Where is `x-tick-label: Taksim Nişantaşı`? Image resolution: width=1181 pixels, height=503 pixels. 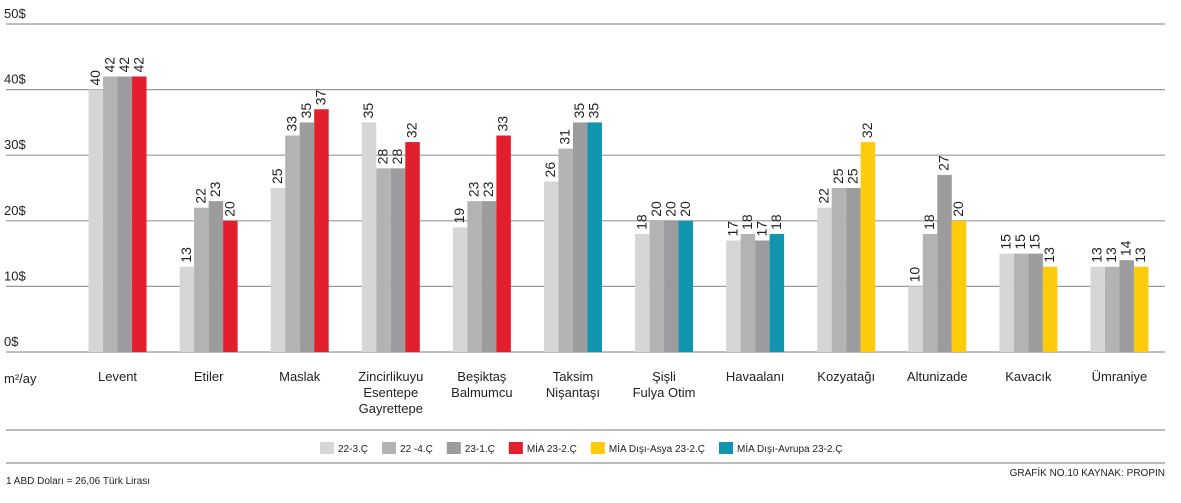
x-tick-label: Taksim Nişantaşı is located at coordinates (573, 384).